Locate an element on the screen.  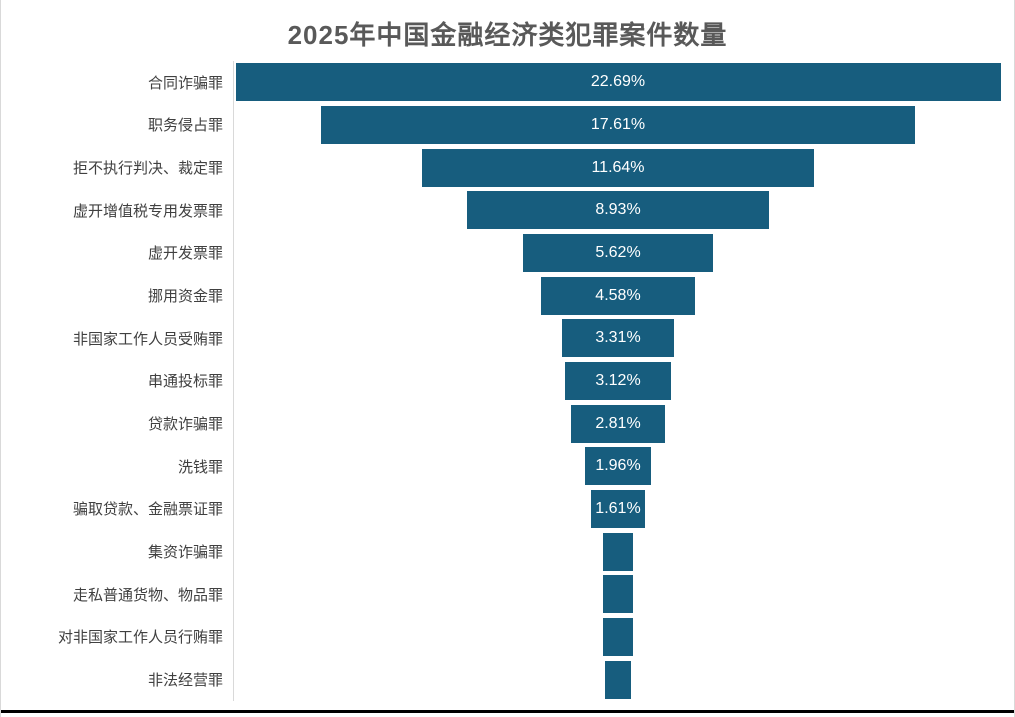
funnel-row: 拒不执行判决、裁定罪 11.64% is located at coordinates (501, 167).